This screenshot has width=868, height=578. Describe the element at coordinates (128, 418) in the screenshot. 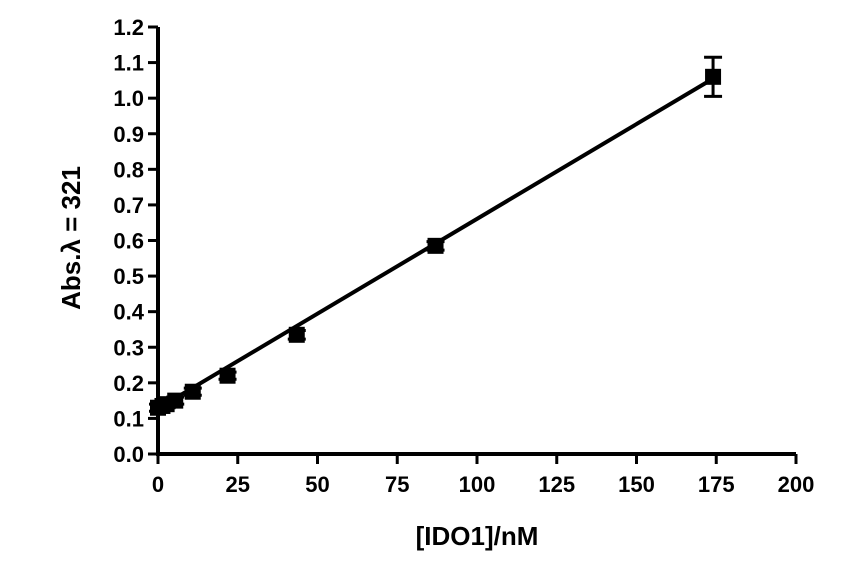

I see `y-tick-label: 0.1` at that location.